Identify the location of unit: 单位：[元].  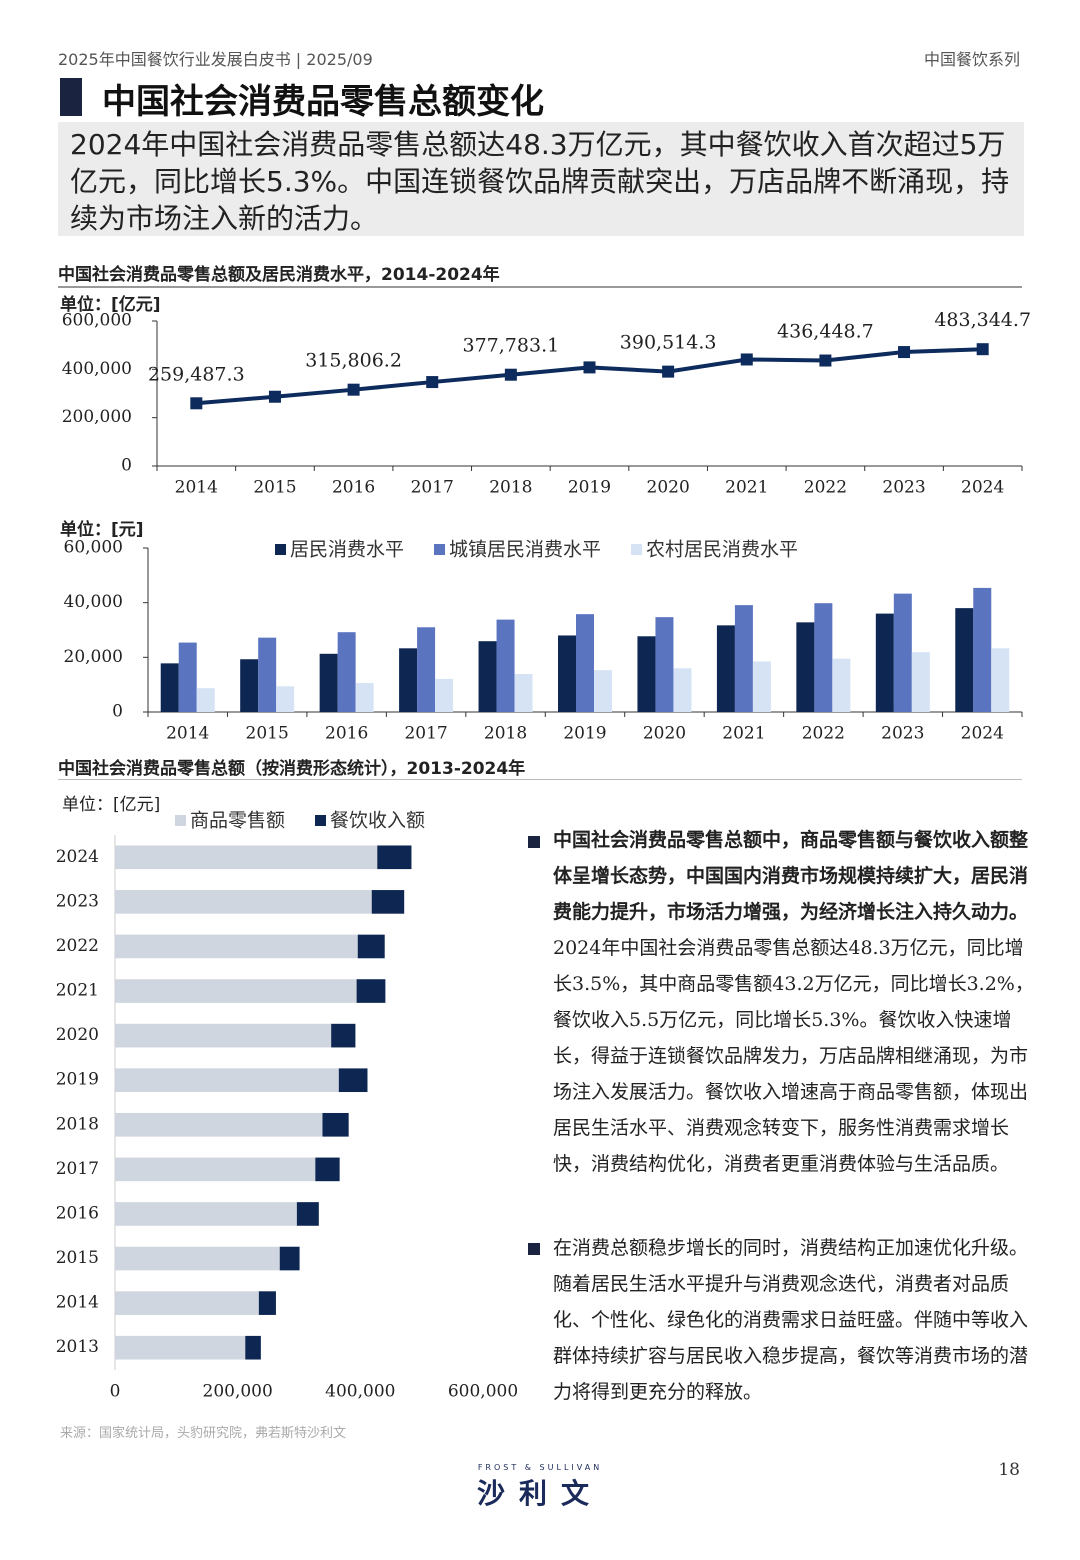
(102, 530).